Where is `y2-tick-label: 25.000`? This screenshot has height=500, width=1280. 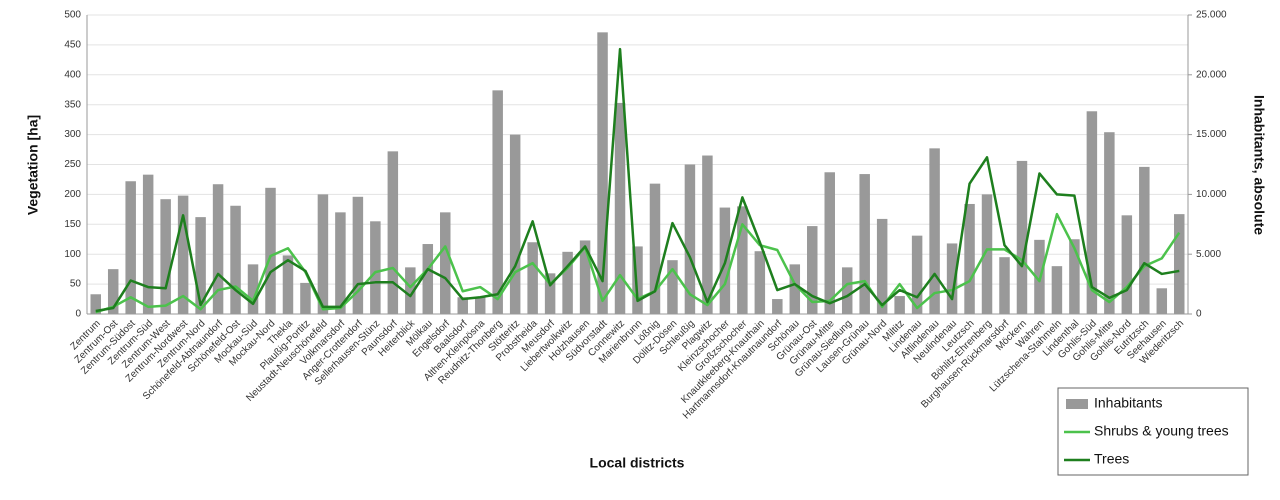 y2-tick-label: 25.000 is located at coordinates (1211, 15).